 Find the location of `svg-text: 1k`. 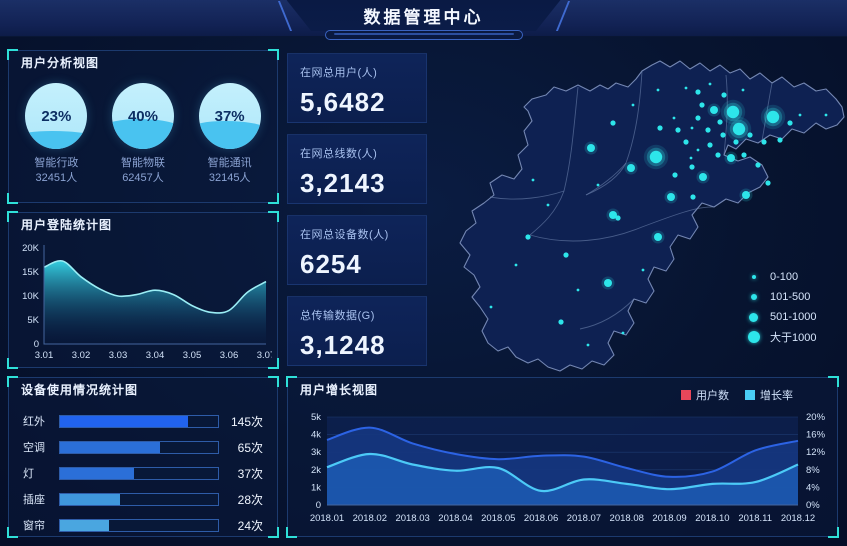

svg-text: 1k is located at coordinates (315, 487).